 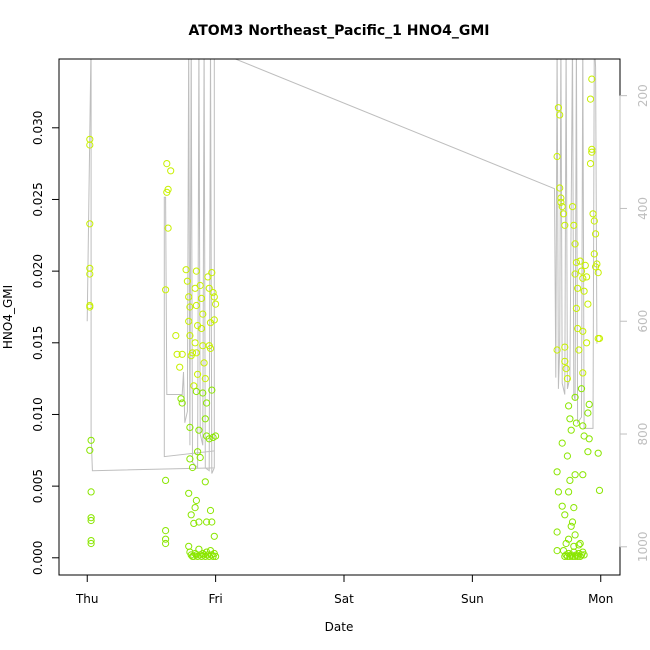 I want to click on y-tick-label: 0.000, so click(x=38, y=558).